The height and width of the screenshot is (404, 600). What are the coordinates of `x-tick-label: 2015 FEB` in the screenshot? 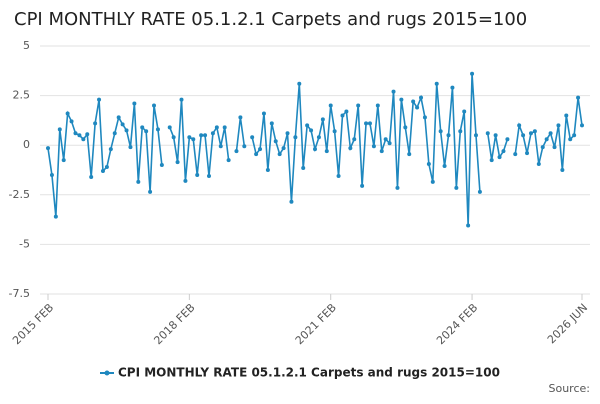 It's located at (33, 324).